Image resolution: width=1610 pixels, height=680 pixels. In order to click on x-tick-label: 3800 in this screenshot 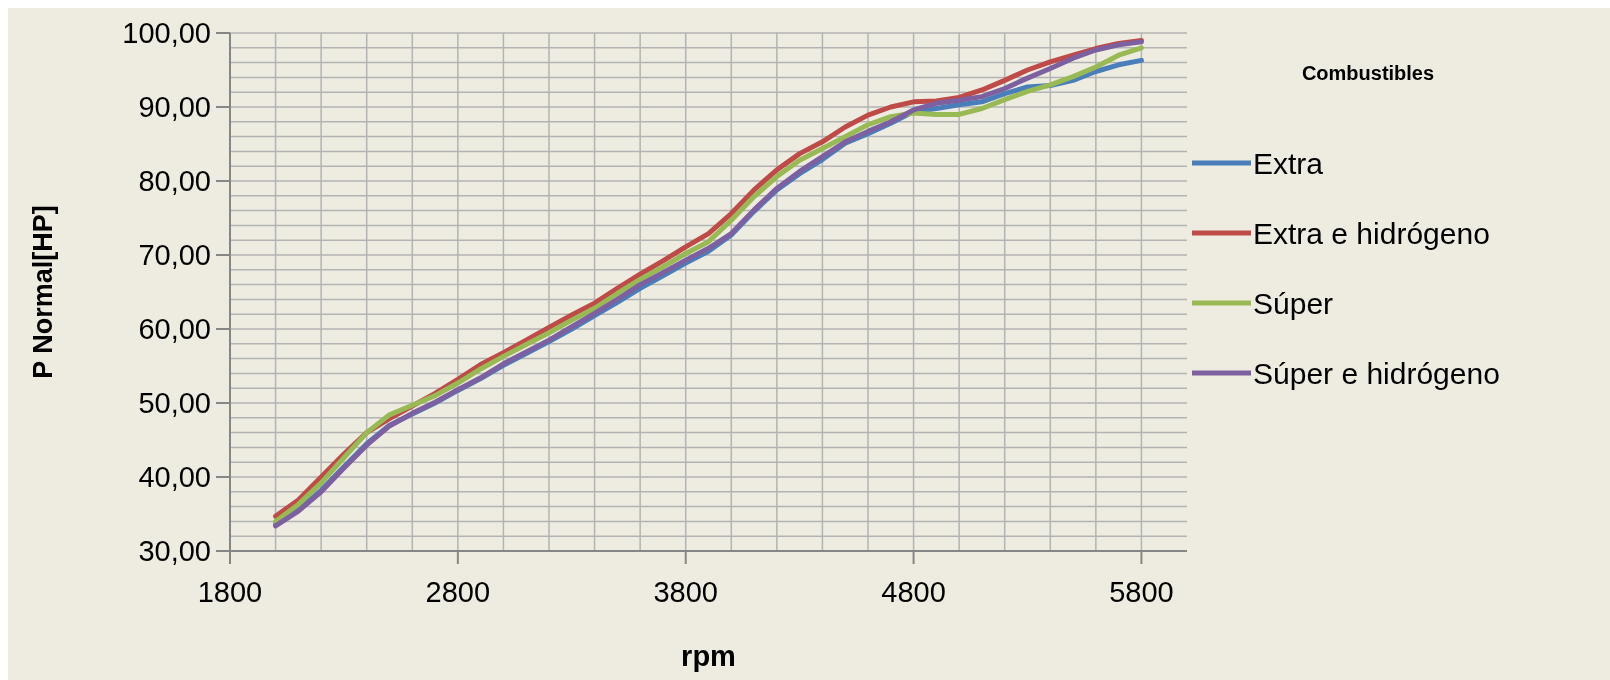, I will do `click(685, 592)`.